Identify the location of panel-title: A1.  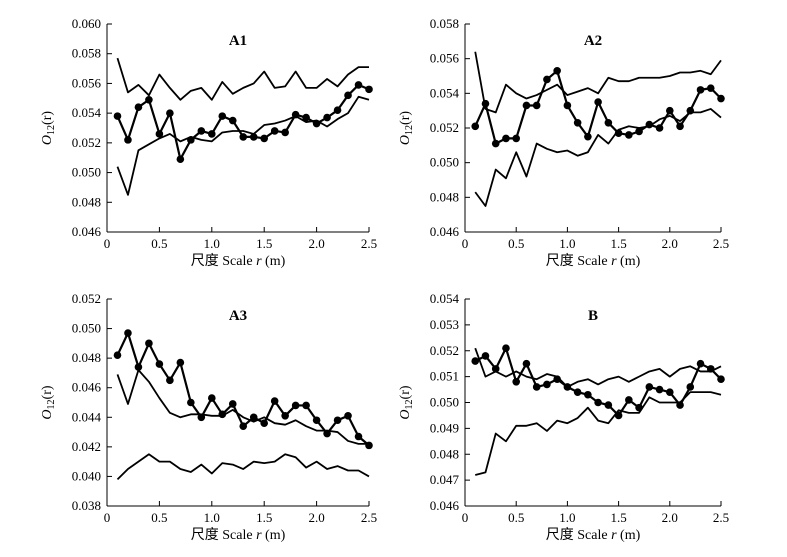
(238, 41).